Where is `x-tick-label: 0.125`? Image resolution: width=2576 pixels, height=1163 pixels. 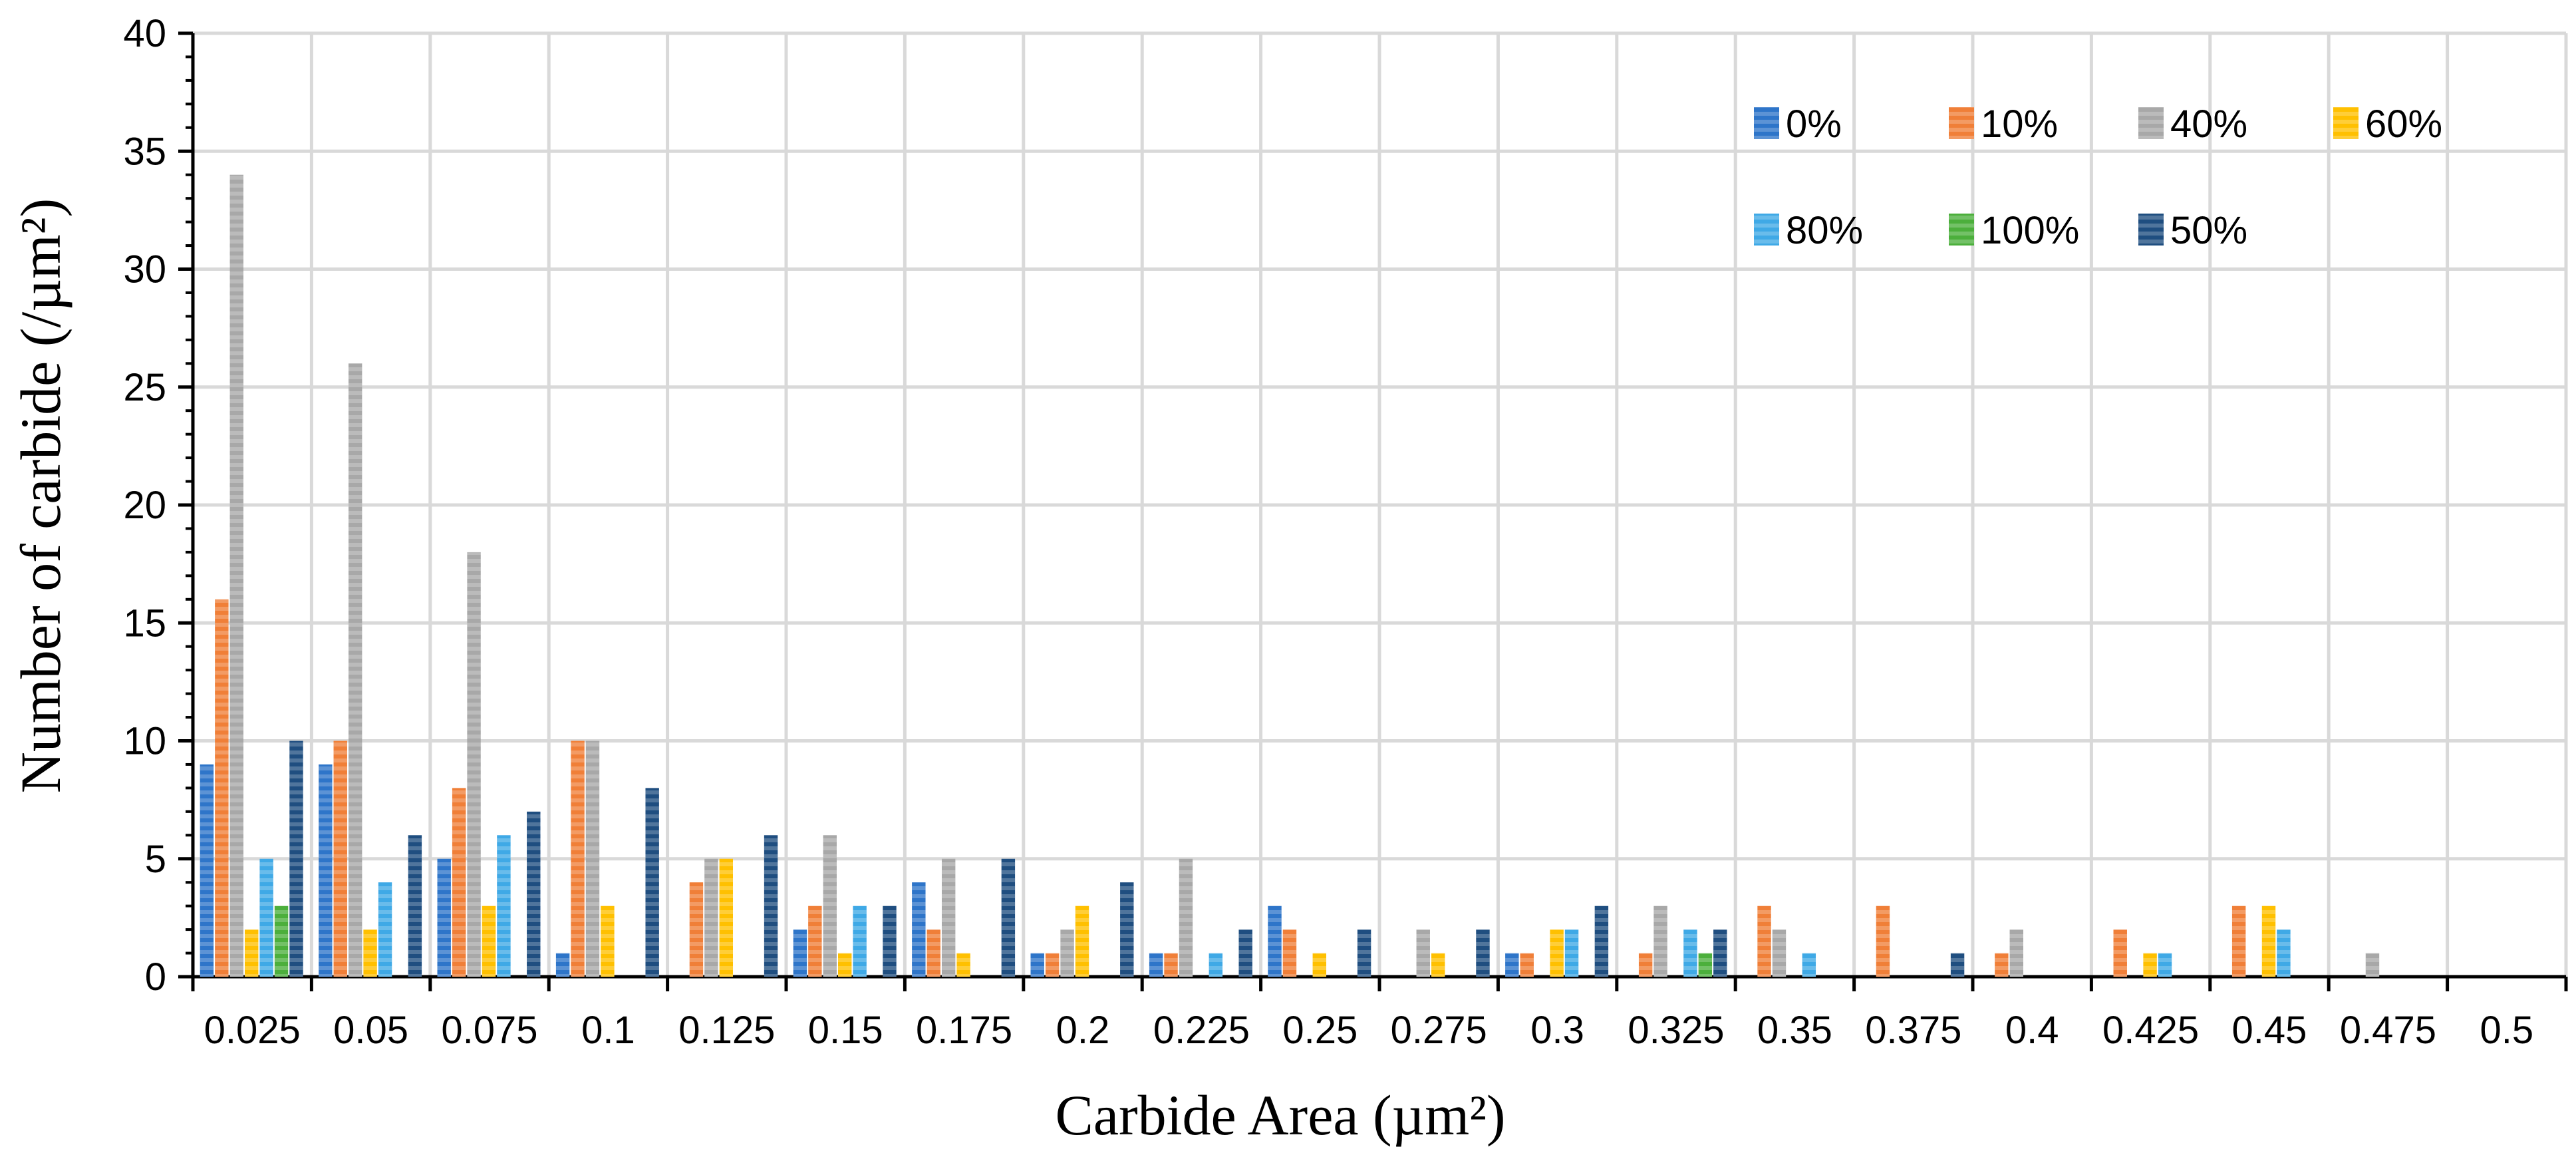 x-tick-label: 0.125 is located at coordinates (726, 1030).